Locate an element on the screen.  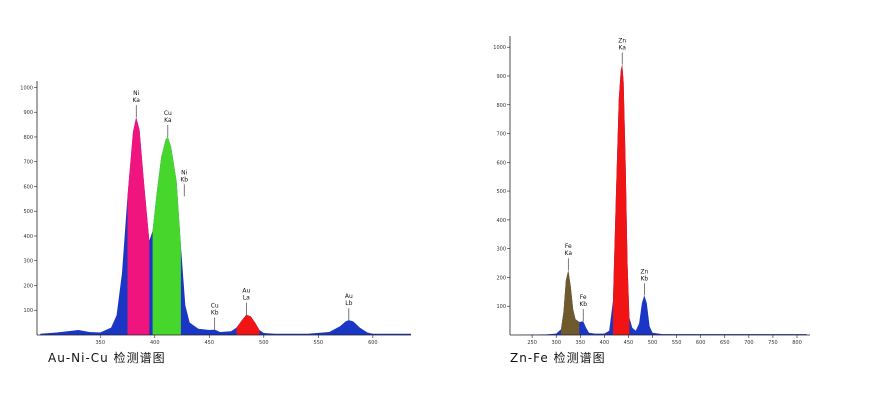
annotation-label: La is located at coordinates (246, 298).